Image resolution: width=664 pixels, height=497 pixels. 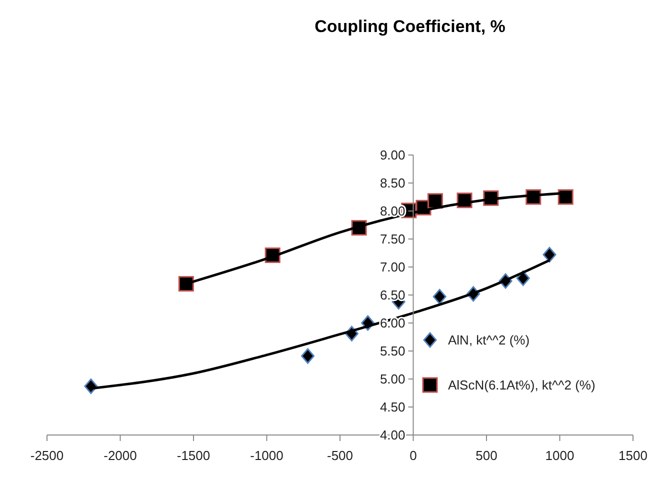 What do you see at coordinates (410, 26) in the screenshot?
I see `chart-title: Coupling Coefficient, %` at bounding box center [410, 26].